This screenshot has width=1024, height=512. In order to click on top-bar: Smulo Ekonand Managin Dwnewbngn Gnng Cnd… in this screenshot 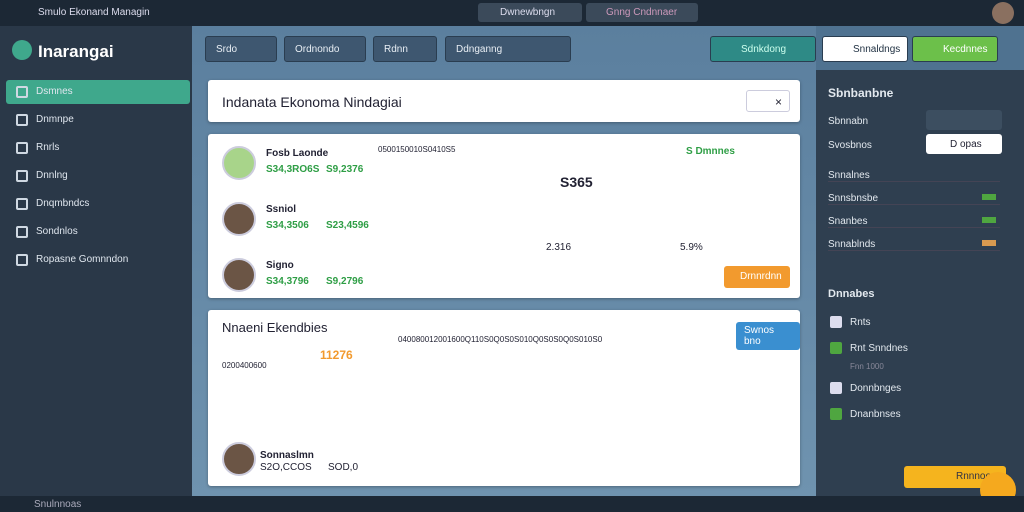, I will do `click(512, 13)`.